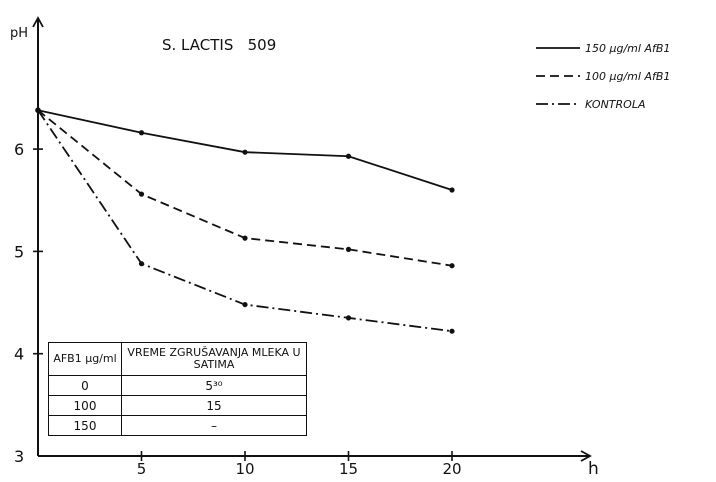  I want to click on legend: 150 µg/ml AfB1 100 µg/ml AfB1 KONTROLA, so click(603, 76).